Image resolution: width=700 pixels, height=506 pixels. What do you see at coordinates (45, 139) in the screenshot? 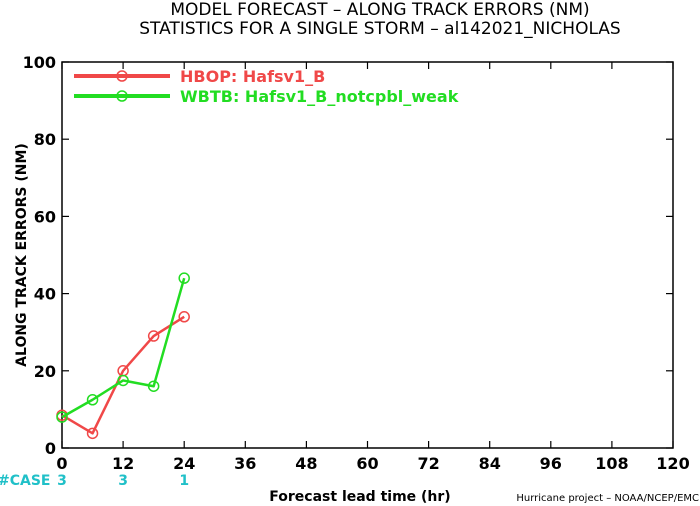
I see `y-tick-label: 80` at bounding box center [45, 139].